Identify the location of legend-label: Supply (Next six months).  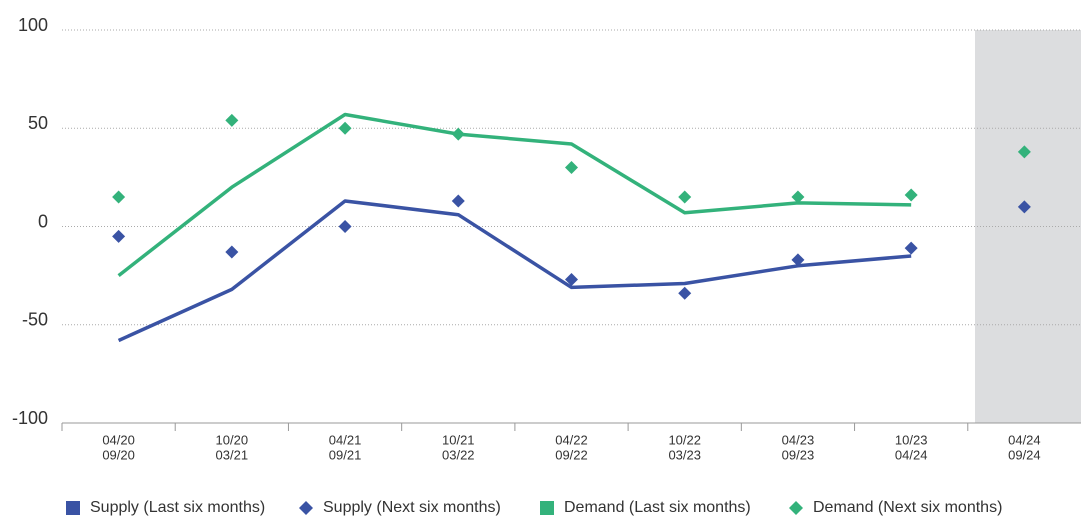
(412, 507).